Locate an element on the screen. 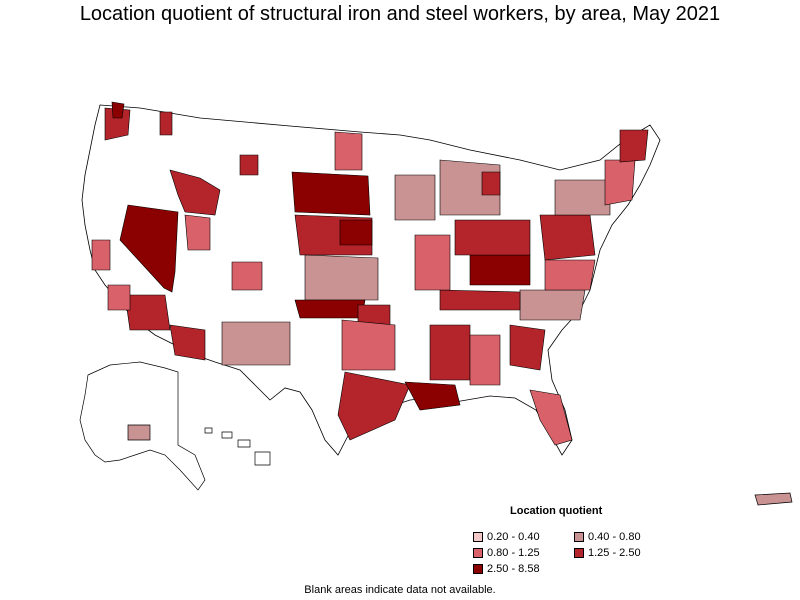 The height and width of the screenshot is (600, 800). legend-label: 0.80 - 1.25 is located at coordinates (513, 553).